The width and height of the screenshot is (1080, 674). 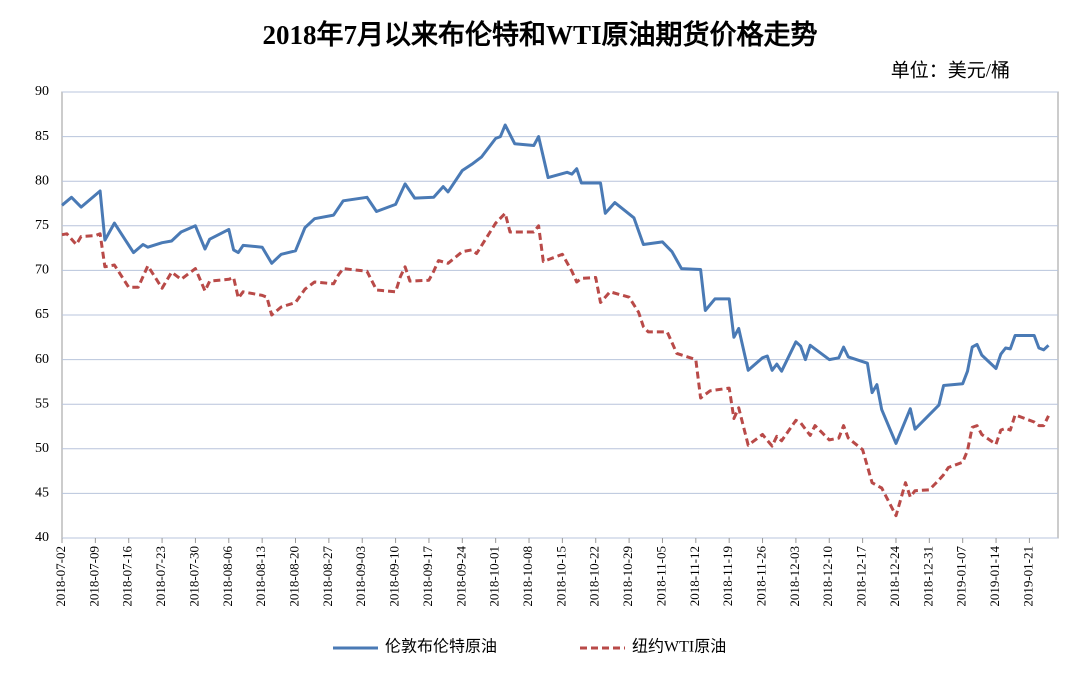 I want to click on x-tick-label: 2018-09-03, so click(x=360, y=576).